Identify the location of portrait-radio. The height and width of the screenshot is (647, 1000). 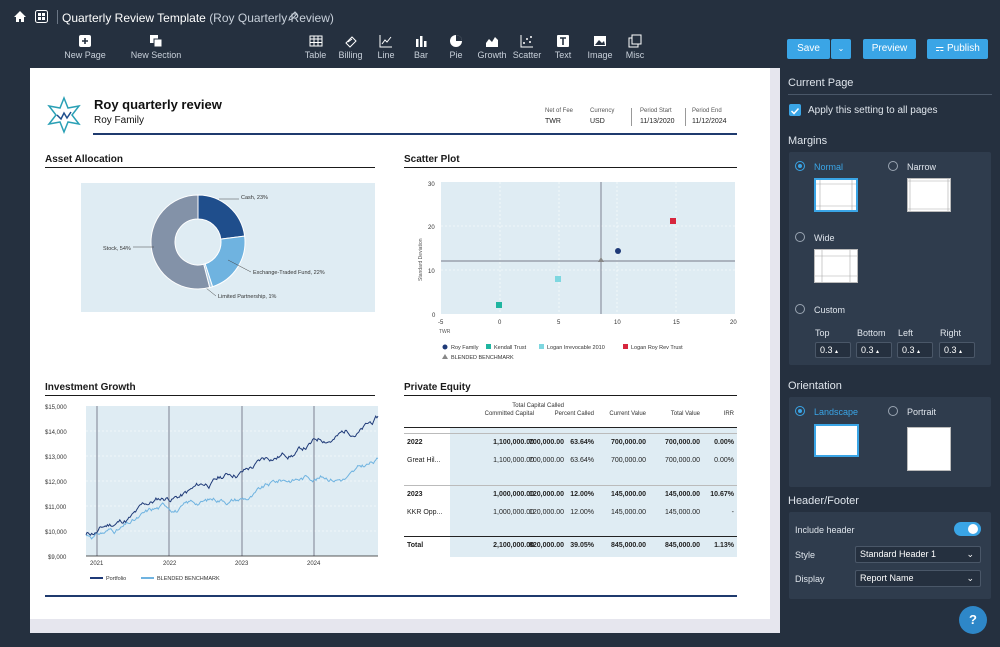
(893, 411).